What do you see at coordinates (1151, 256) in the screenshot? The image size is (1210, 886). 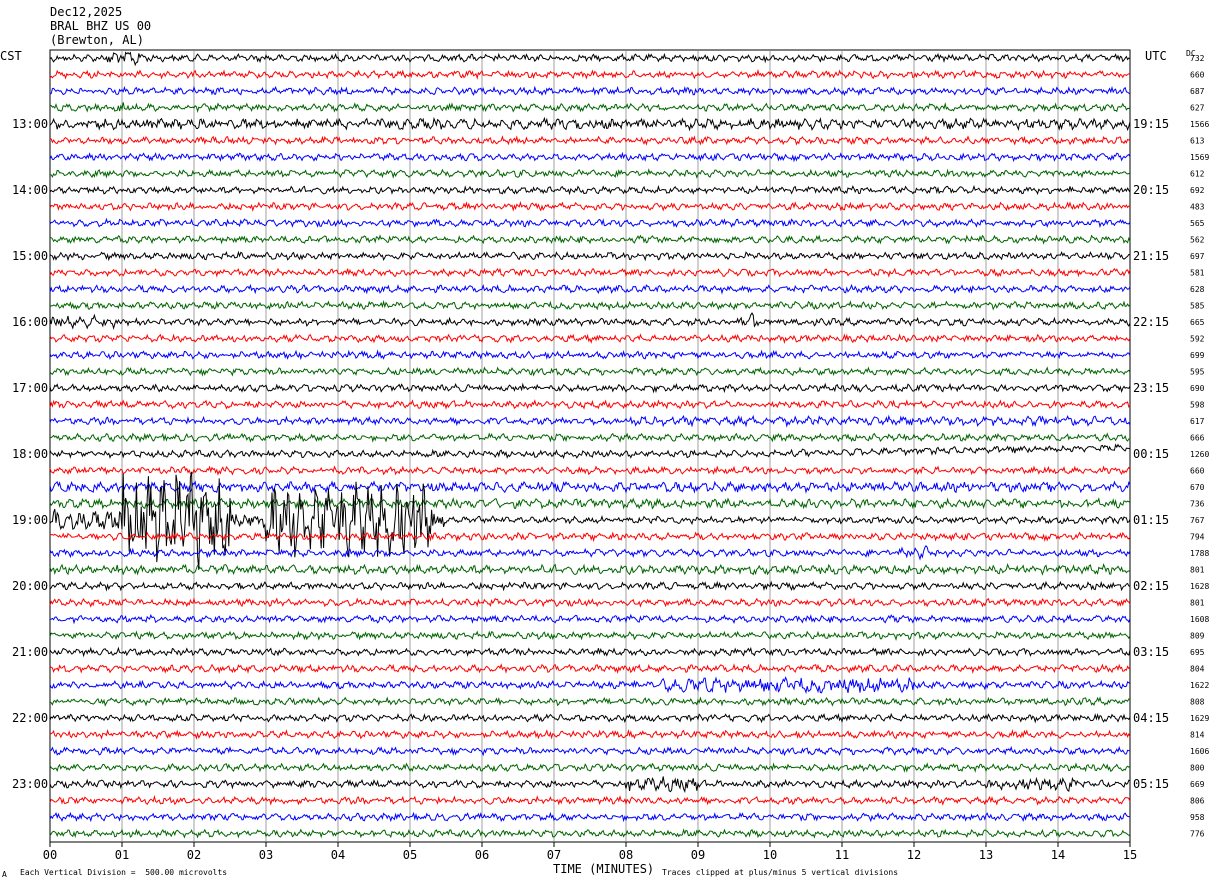 I see `right-hour-label: 21:15` at bounding box center [1151, 256].